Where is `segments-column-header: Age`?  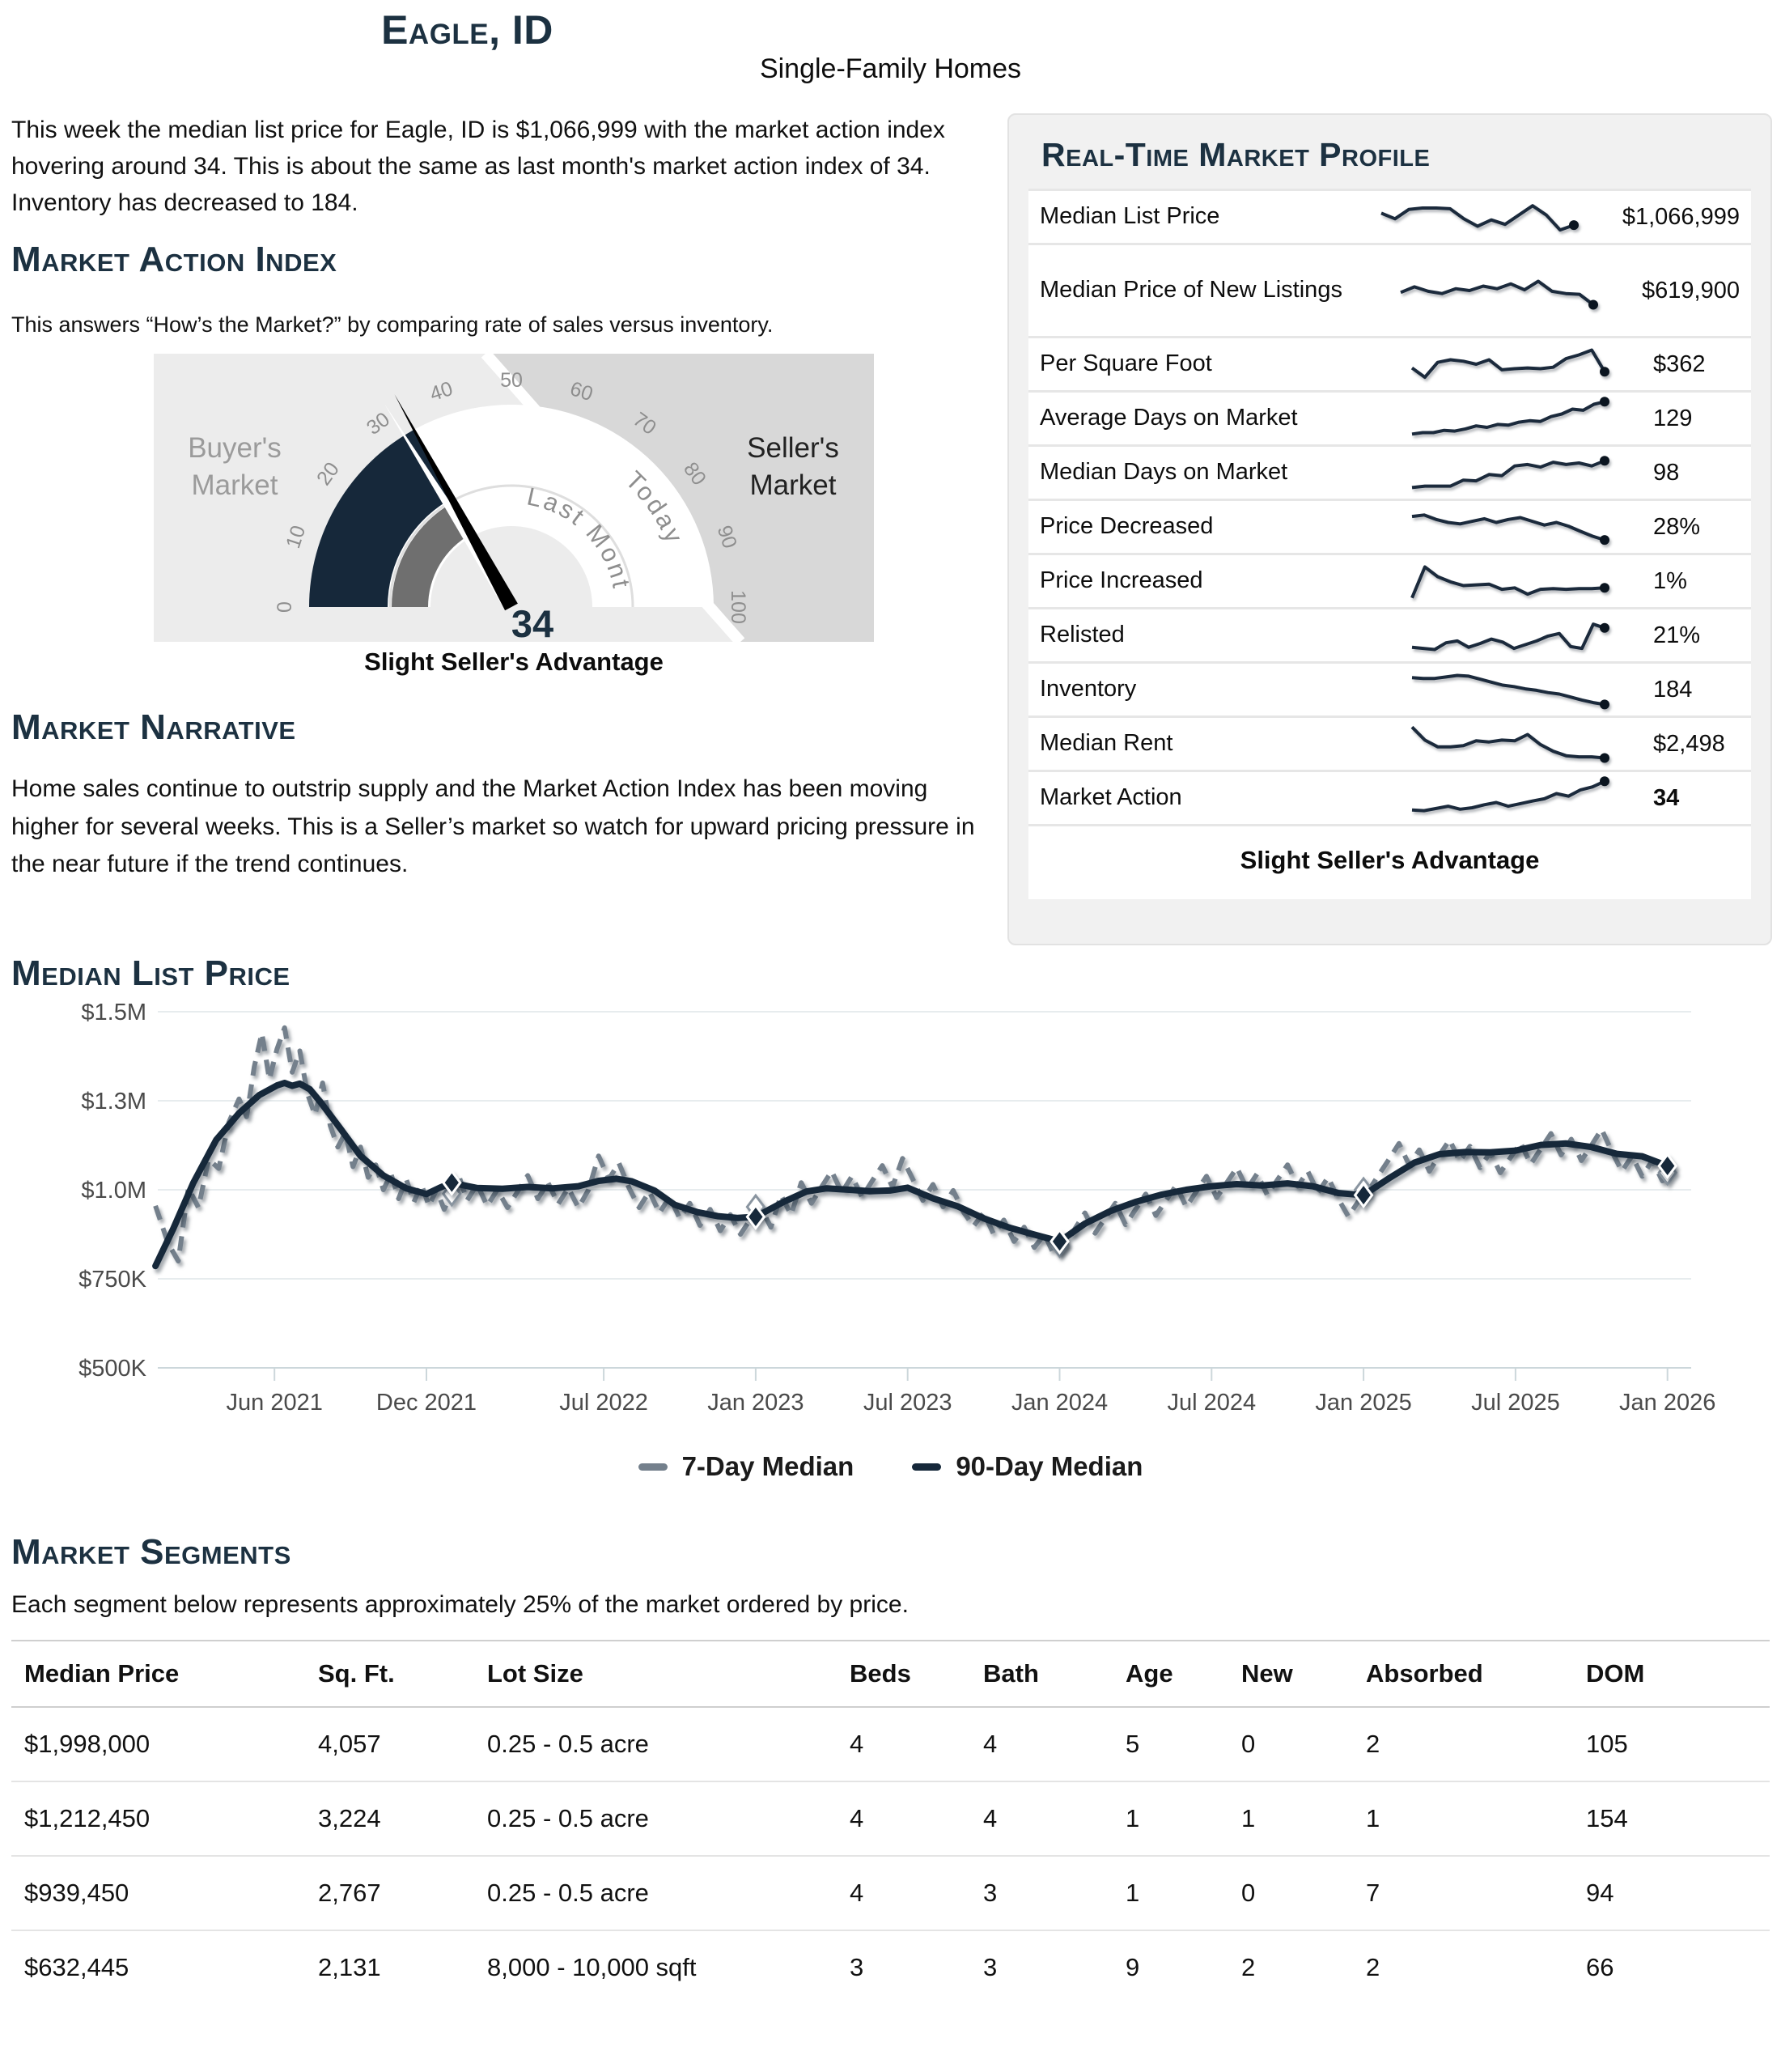 segments-column-header: Age is located at coordinates (1149, 1673).